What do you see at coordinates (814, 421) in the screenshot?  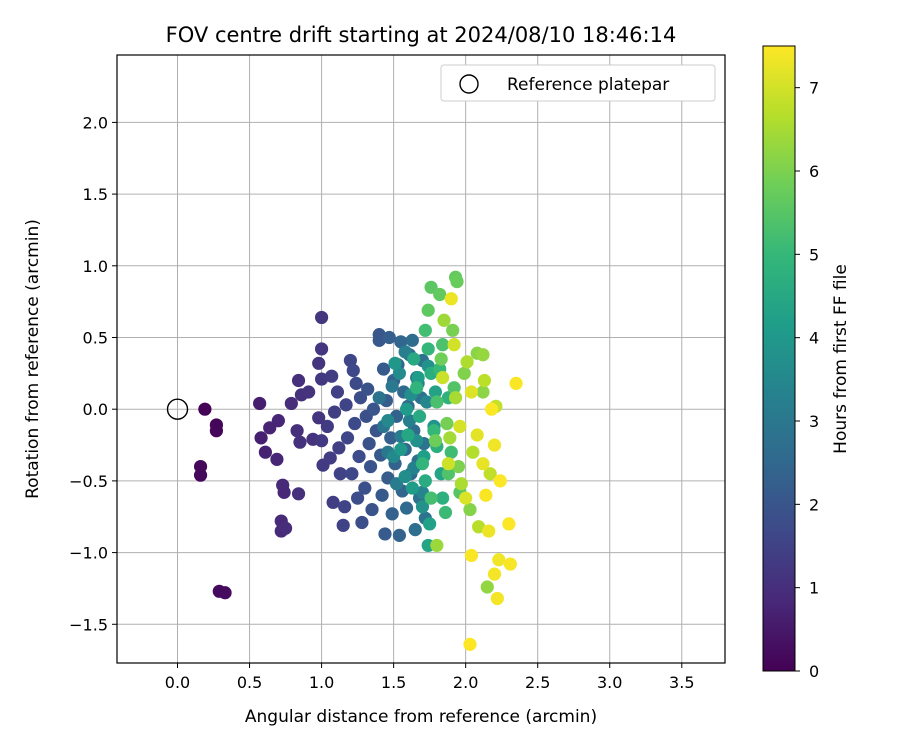 I see `colorbar-tick-label: 3` at bounding box center [814, 421].